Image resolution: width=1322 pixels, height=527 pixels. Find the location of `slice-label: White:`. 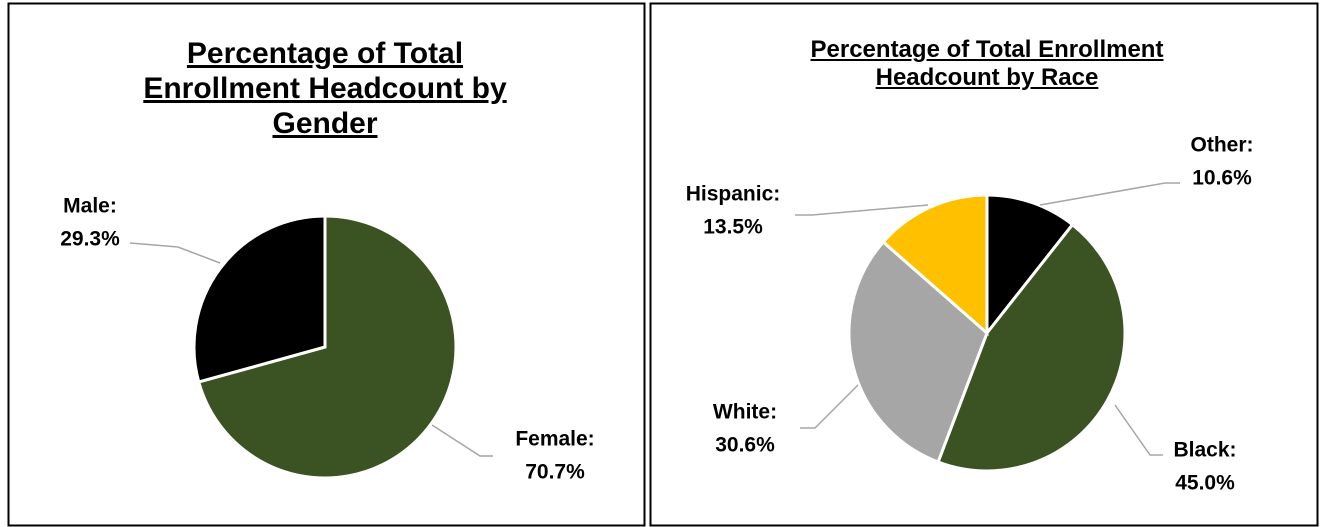

slice-label: White: is located at coordinates (745, 412).